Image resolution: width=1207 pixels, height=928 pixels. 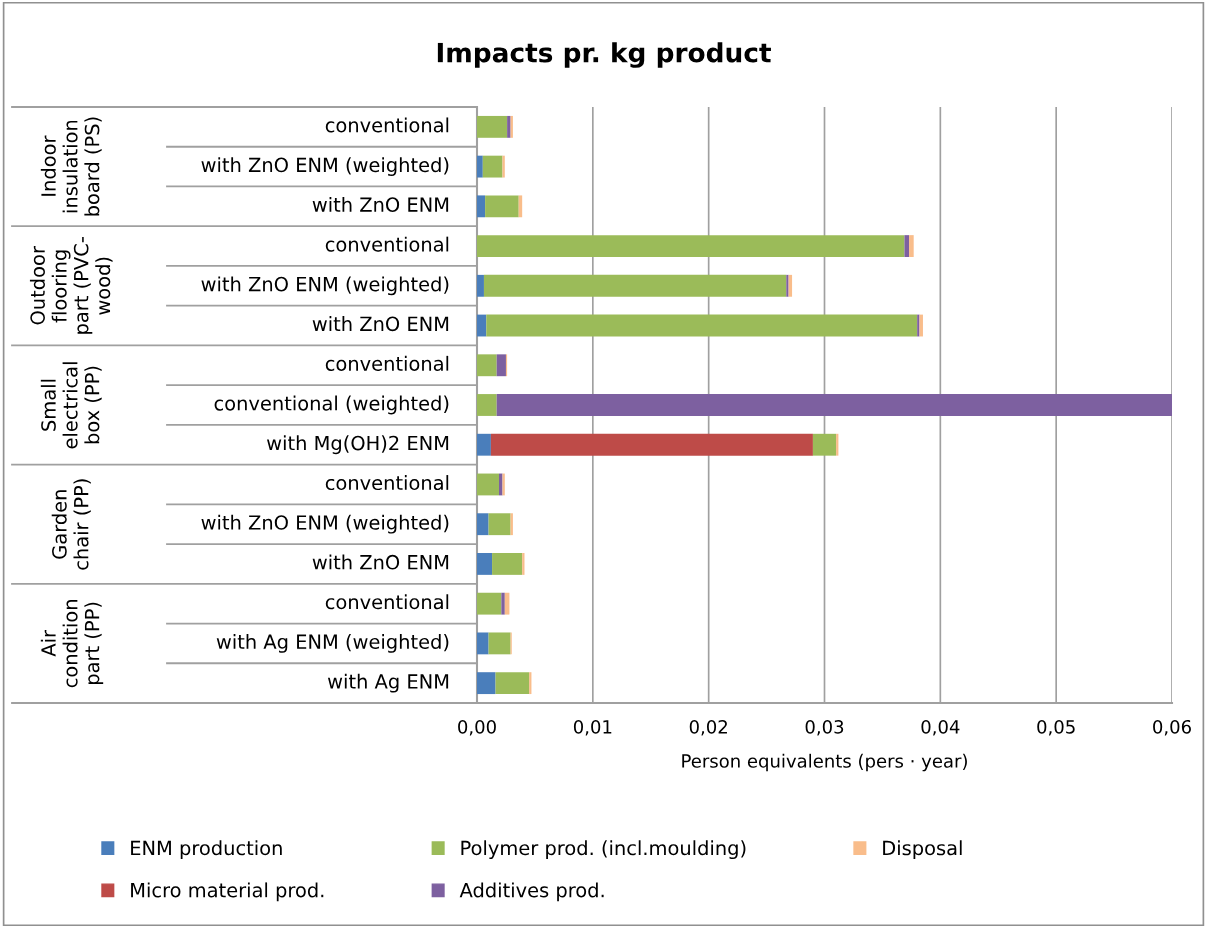 I want to click on x-tick-label: 0,00, so click(x=477, y=727).